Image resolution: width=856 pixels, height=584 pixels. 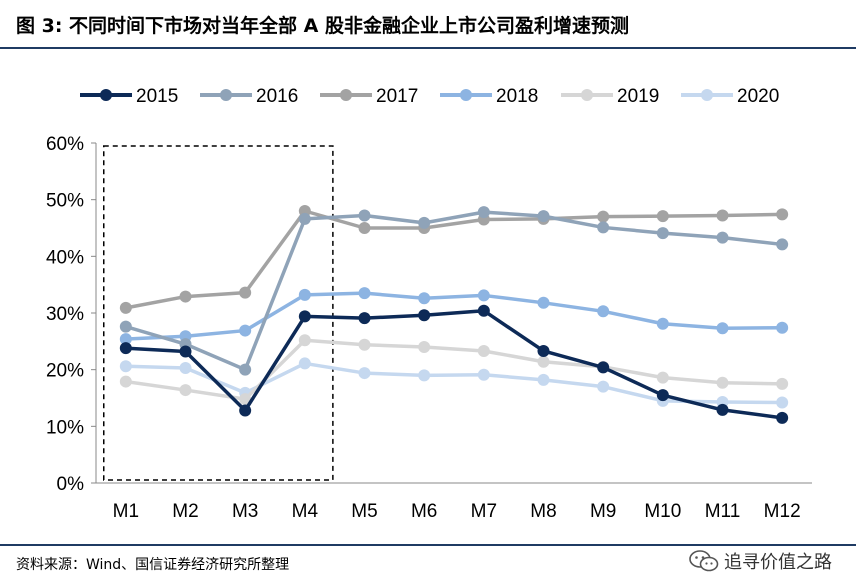 I want to click on series-2018, so click(x=454, y=316).